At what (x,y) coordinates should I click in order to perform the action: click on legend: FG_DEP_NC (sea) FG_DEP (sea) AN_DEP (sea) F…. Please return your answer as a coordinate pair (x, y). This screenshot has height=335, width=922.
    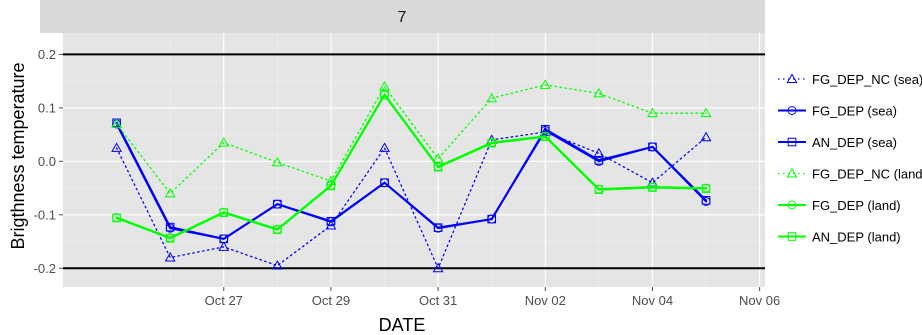
    Looking at the image, I should click on (850, 158).